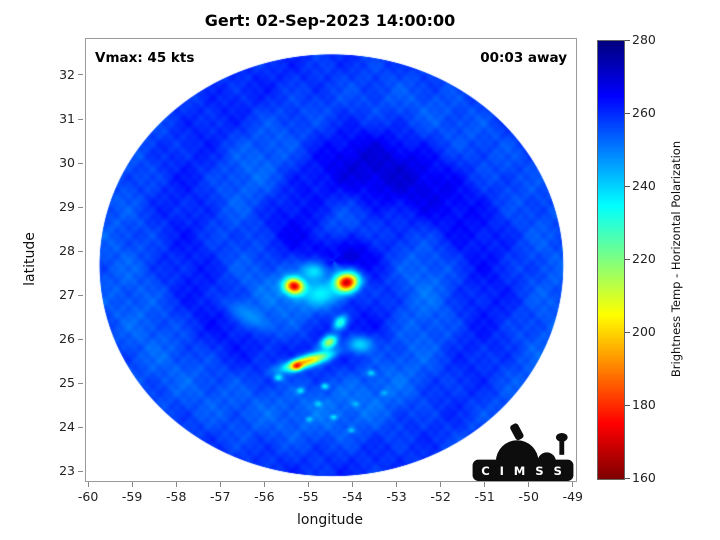 The height and width of the screenshot is (540, 720). What do you see at coordinates (644, 112) in the screenshot?
I see `colorbar-tick-label: 260` at bounding box center [644, 112].